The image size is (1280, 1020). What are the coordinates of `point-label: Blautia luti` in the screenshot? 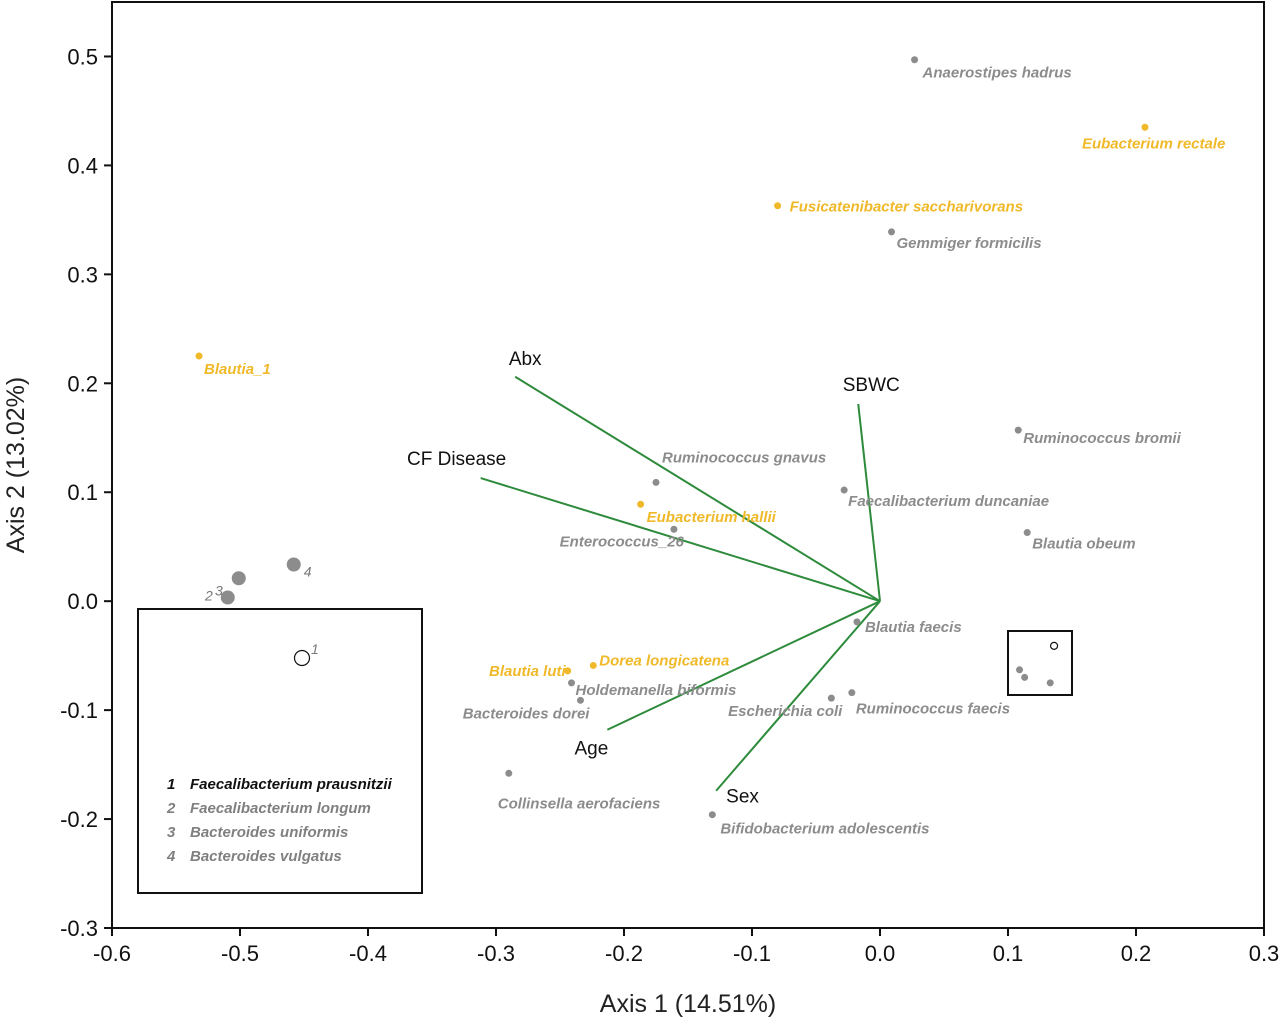 It's located at (528, 671).